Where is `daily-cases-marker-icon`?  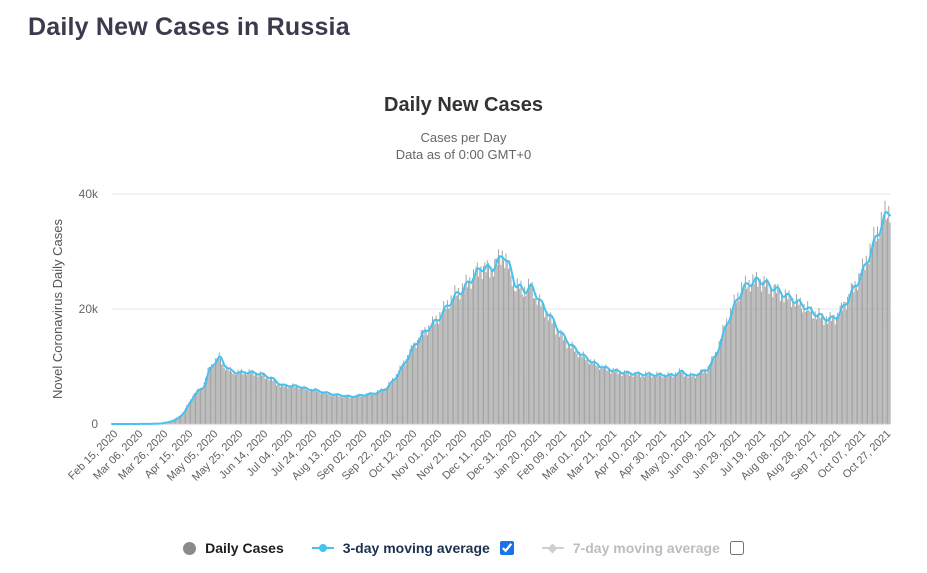
daily-cases-marker-icon is located at coordinates (190, 548).